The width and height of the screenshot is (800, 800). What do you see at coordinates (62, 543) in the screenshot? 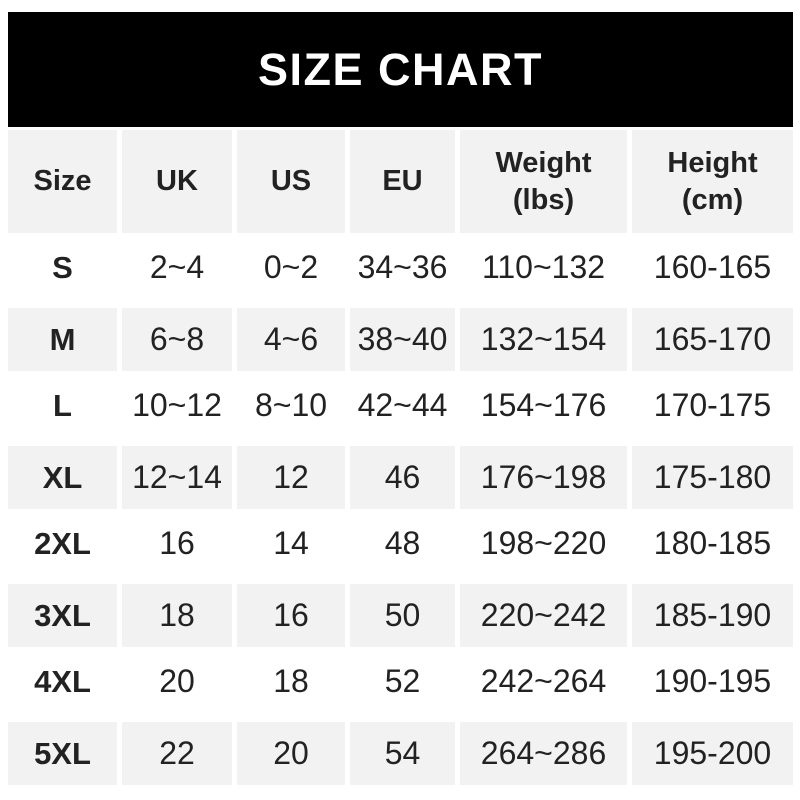
I see `size-cell: 2XL` at bounding box center [62, 543].